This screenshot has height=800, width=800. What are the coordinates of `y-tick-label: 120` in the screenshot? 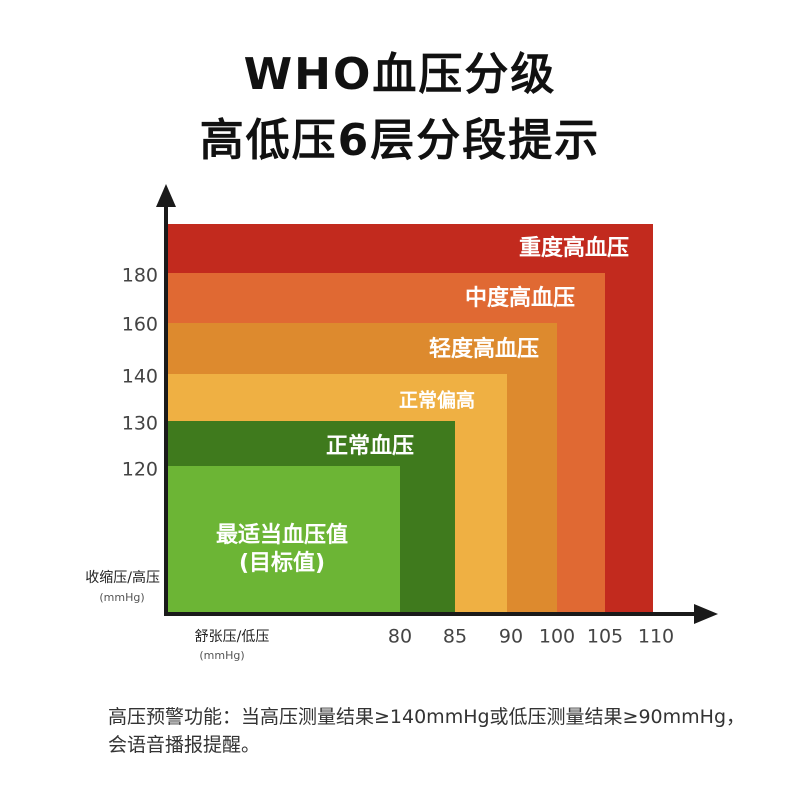 It's located at (140, 470).